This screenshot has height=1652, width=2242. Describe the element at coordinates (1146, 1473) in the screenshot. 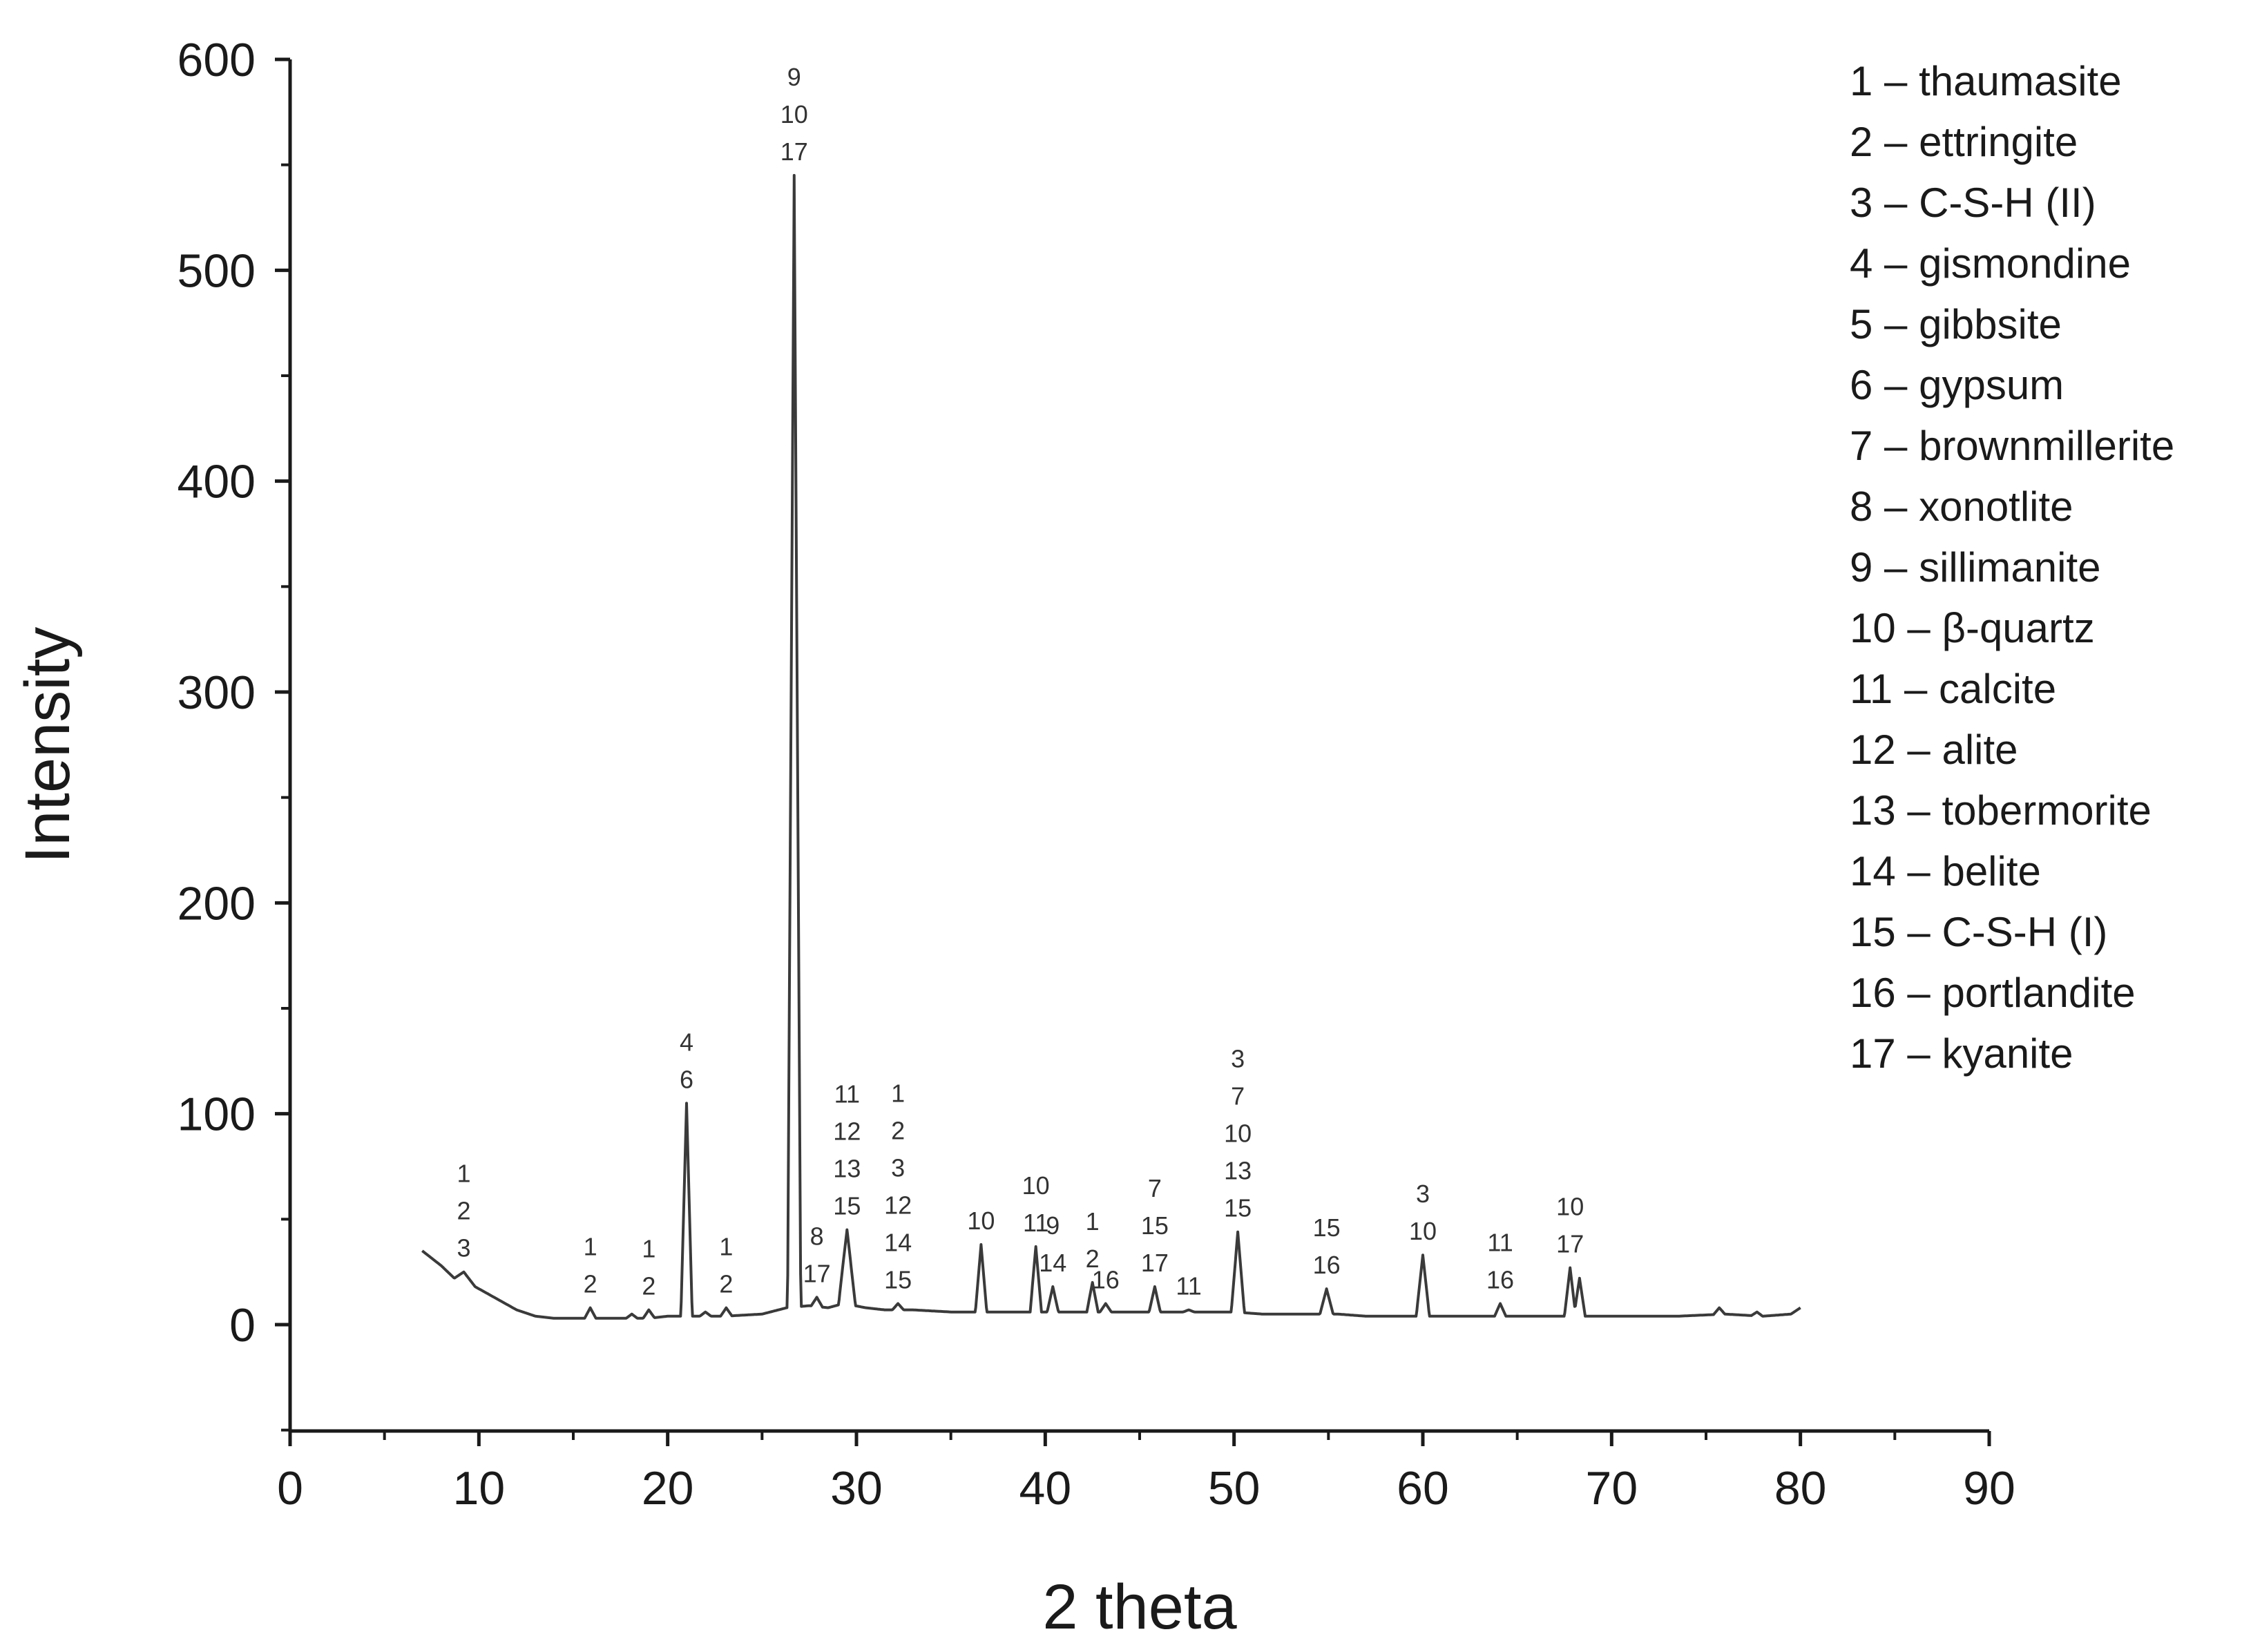

I see `x-ticks: 0 10 20 30 40 50 60 70 80 90` at that location.